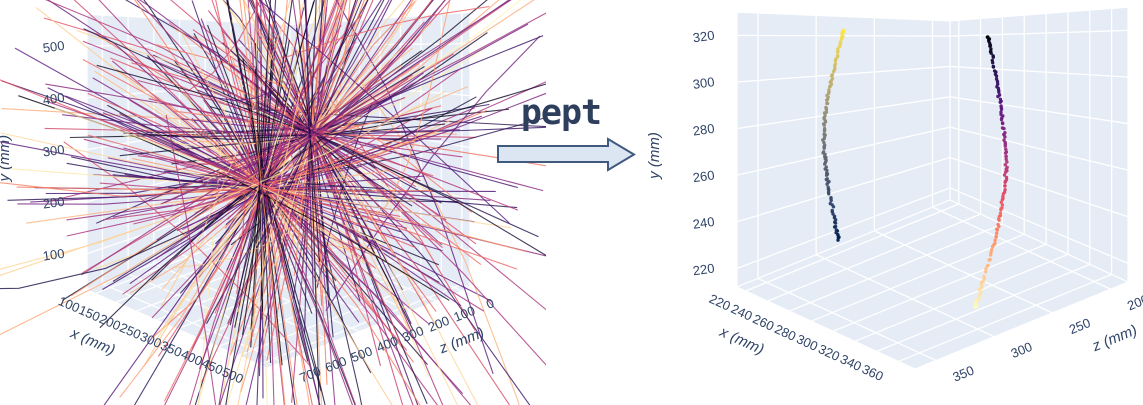 The height and width of the screenshot is (405, 1143). What do you see at coordinates (490, 303) in the screenshot?
I see `z-tick-label: 0` at bounding box center [490, 303].